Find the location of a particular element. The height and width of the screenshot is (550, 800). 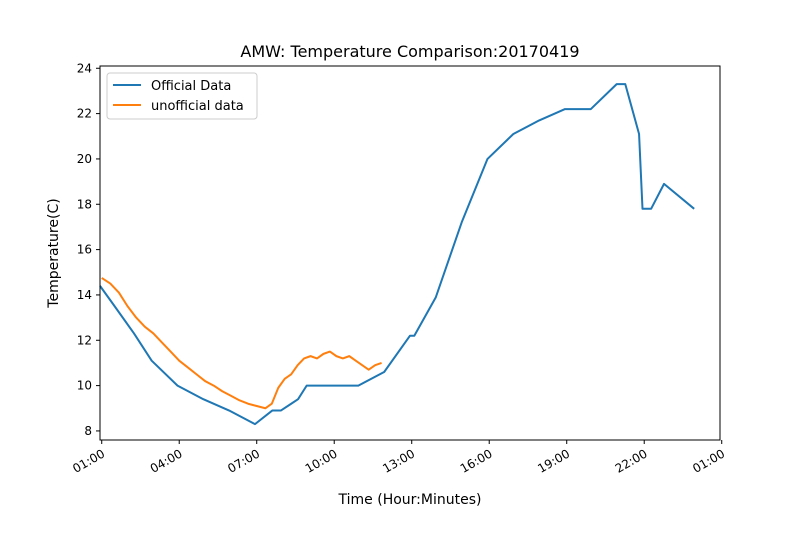

y-tick-label: 24 is located at coordinates (84, 68).